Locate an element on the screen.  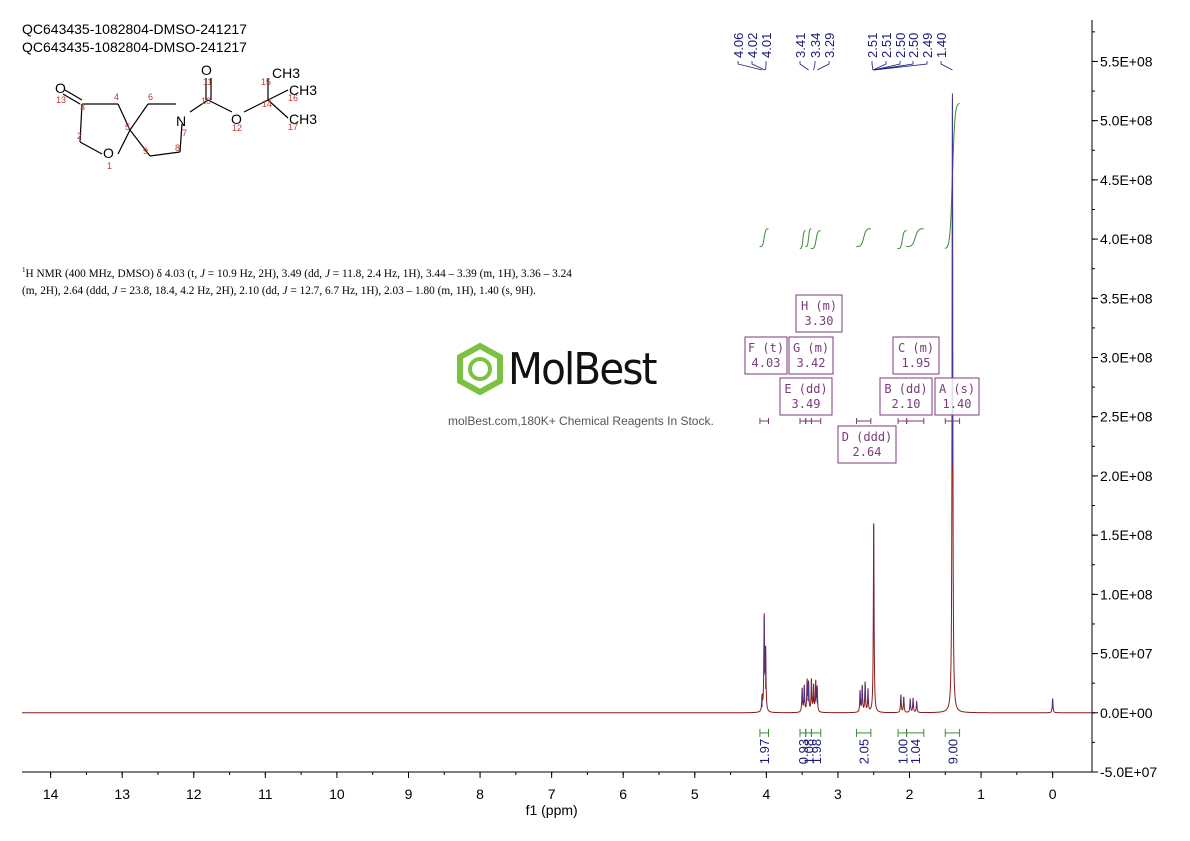
x-tick-label: 2 is located at coordinates (910, 794).